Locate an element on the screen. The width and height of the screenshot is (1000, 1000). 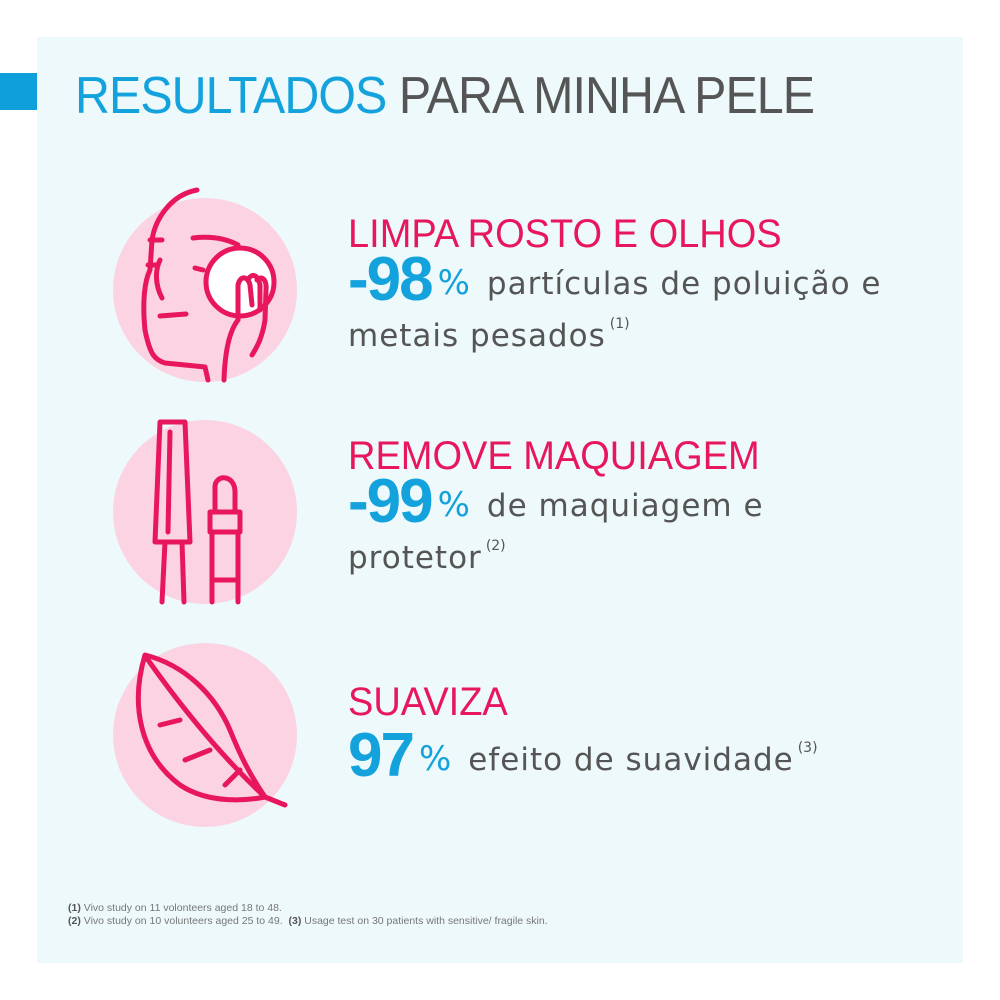
accent-bar is located at coordinates (18, 91).